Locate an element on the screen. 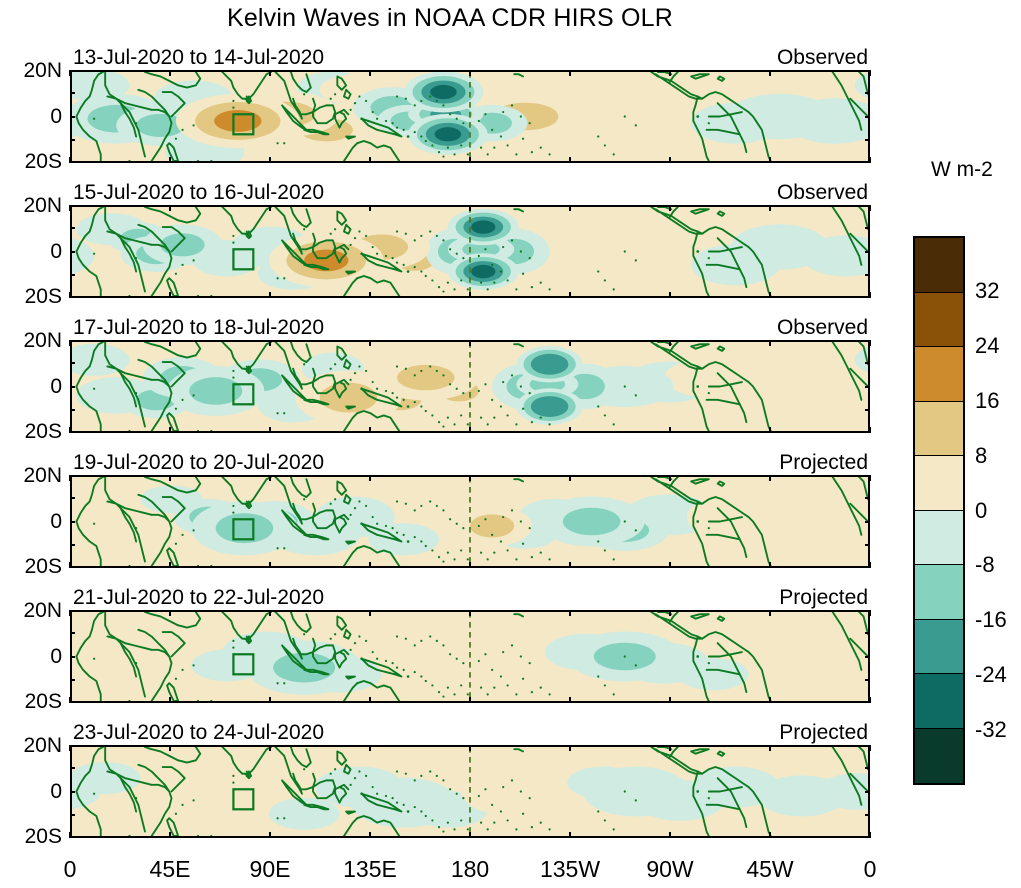  panel-date-label: 23-Jul-2020 to 24-Jul-2020 is located at coordinates (198, 732).